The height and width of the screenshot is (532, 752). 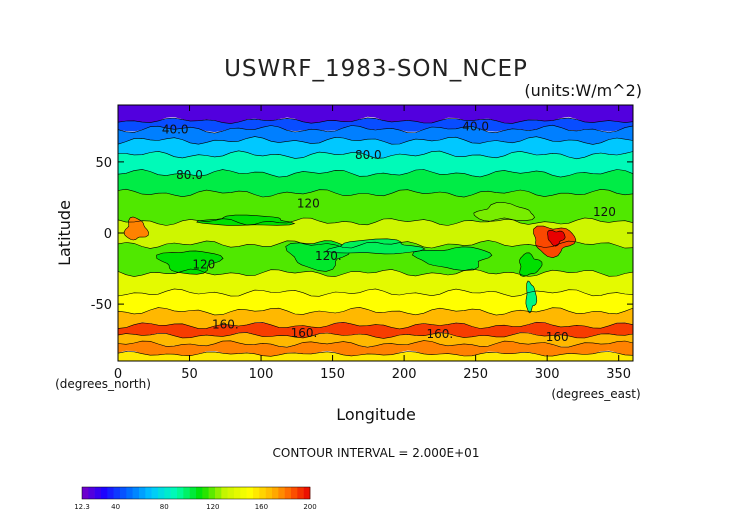 I want to click on x-tick-label: 150, so click(x=332, y=374).